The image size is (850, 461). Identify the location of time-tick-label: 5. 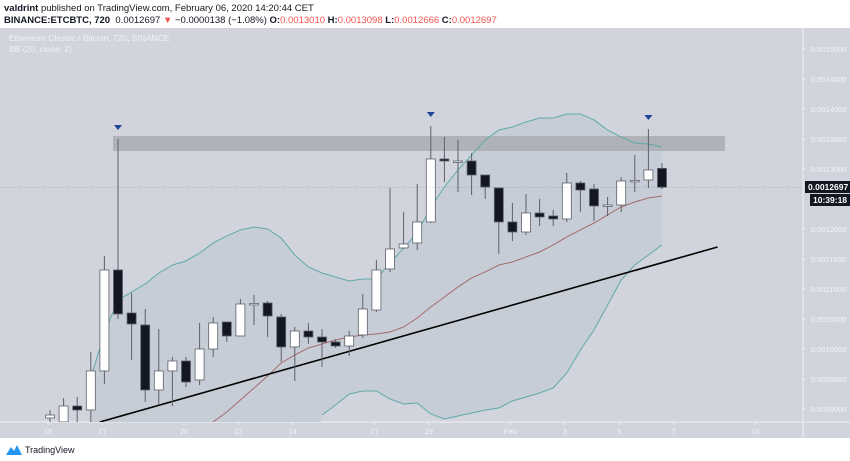
(619, 431).